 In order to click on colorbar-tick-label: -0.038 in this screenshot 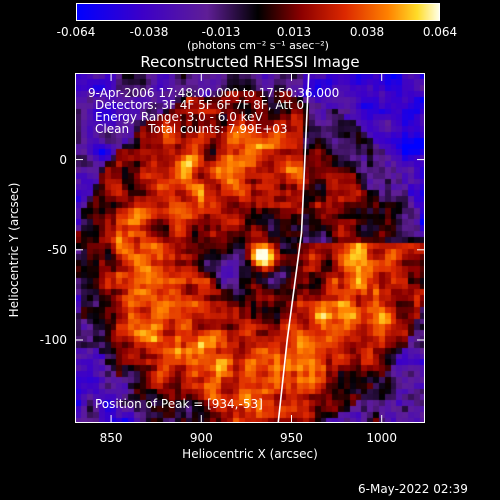, I will do `click(149, 32)`.